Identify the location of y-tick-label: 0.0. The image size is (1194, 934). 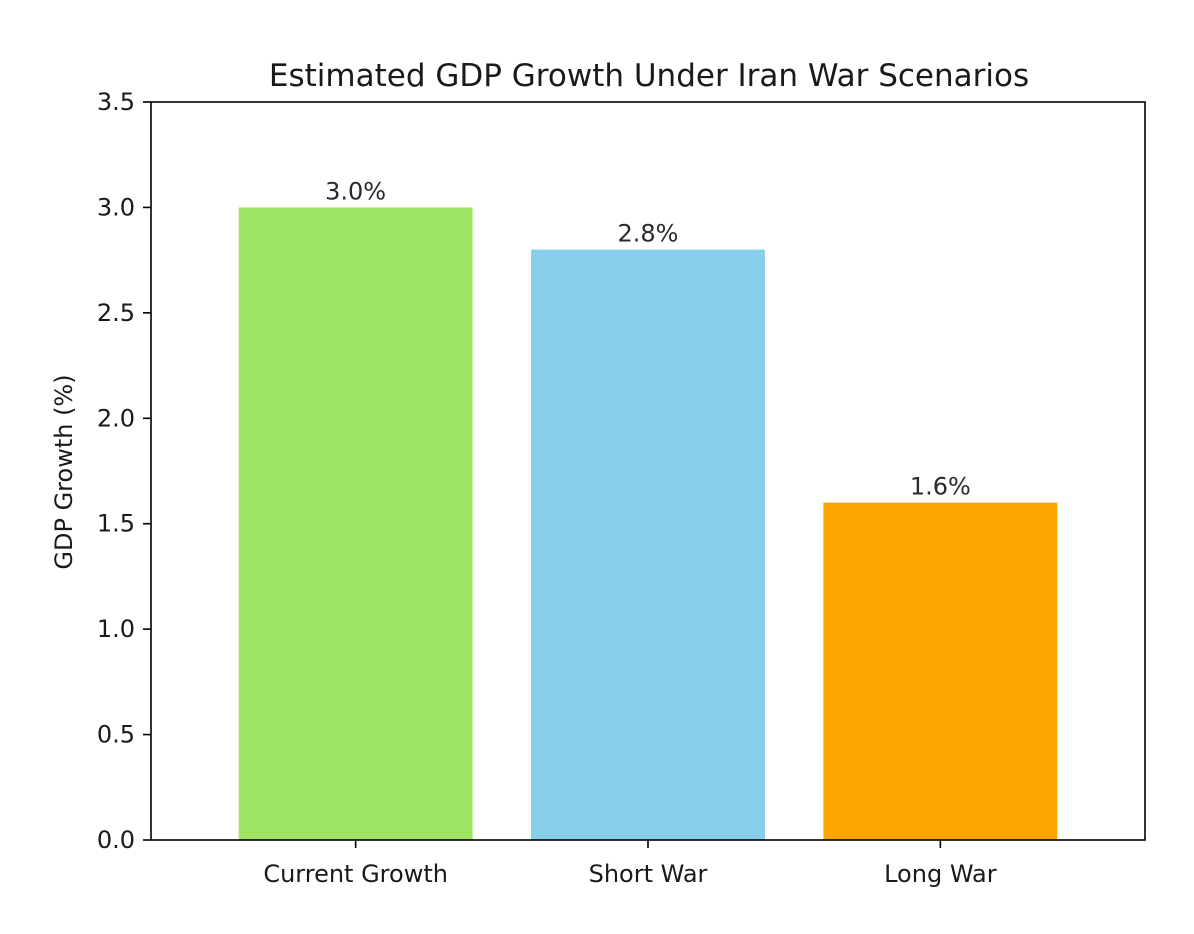
(116, 840).